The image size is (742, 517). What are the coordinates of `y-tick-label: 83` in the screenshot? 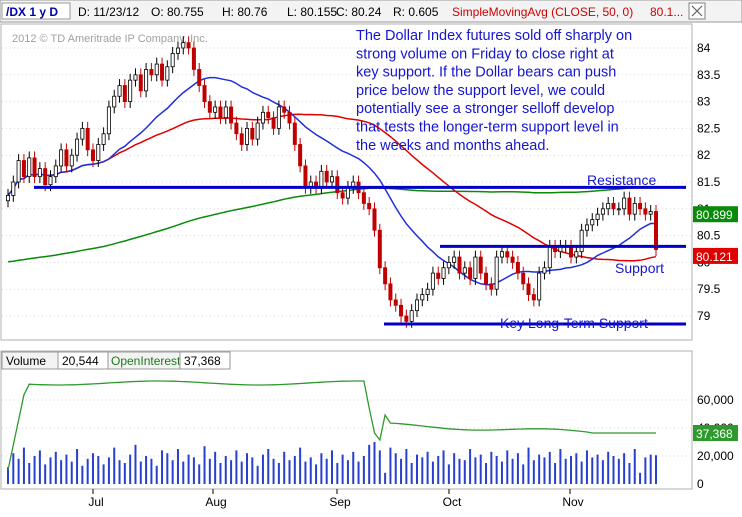 It's located at (704, 102).